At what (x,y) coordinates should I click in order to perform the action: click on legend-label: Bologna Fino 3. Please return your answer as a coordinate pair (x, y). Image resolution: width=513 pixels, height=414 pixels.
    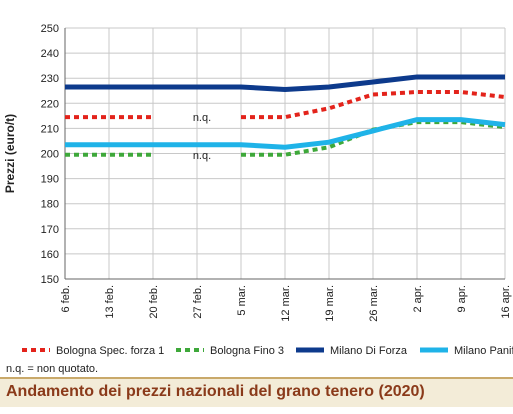
    Looking at the image, I should click on (247, 351).